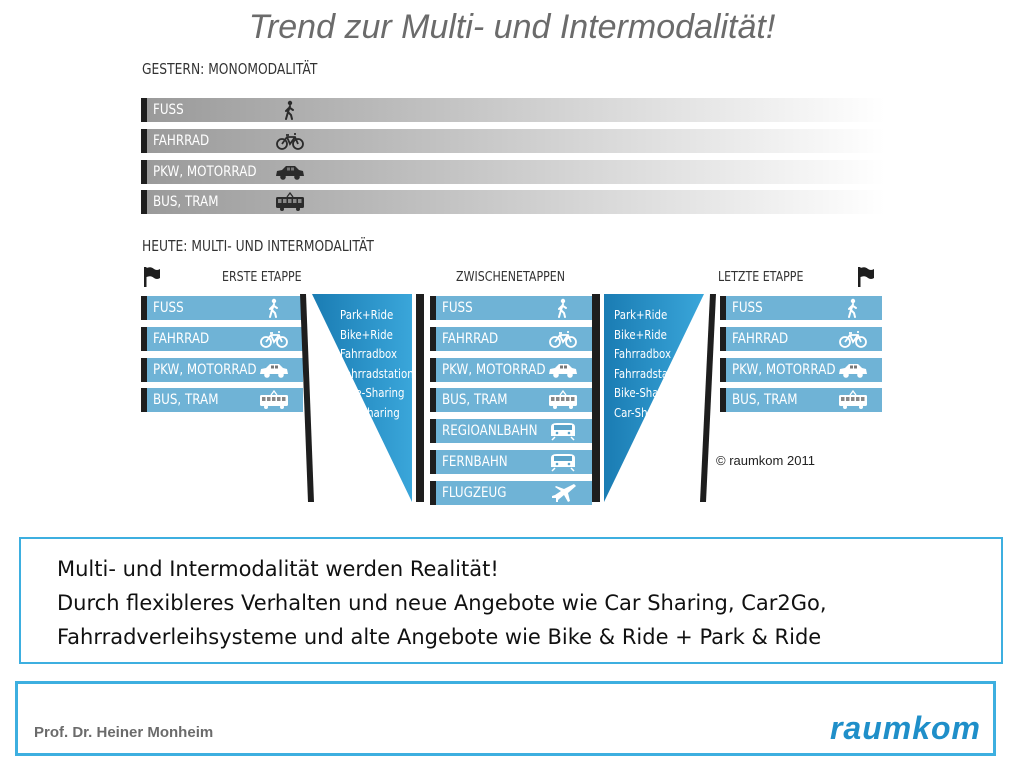 This screenshot has height=768, width=1024. Describe the element at coordinates (512, 27) in the screenshot. I see `slide-title: Trend zur Multi- und Intermodalität!` at that location.